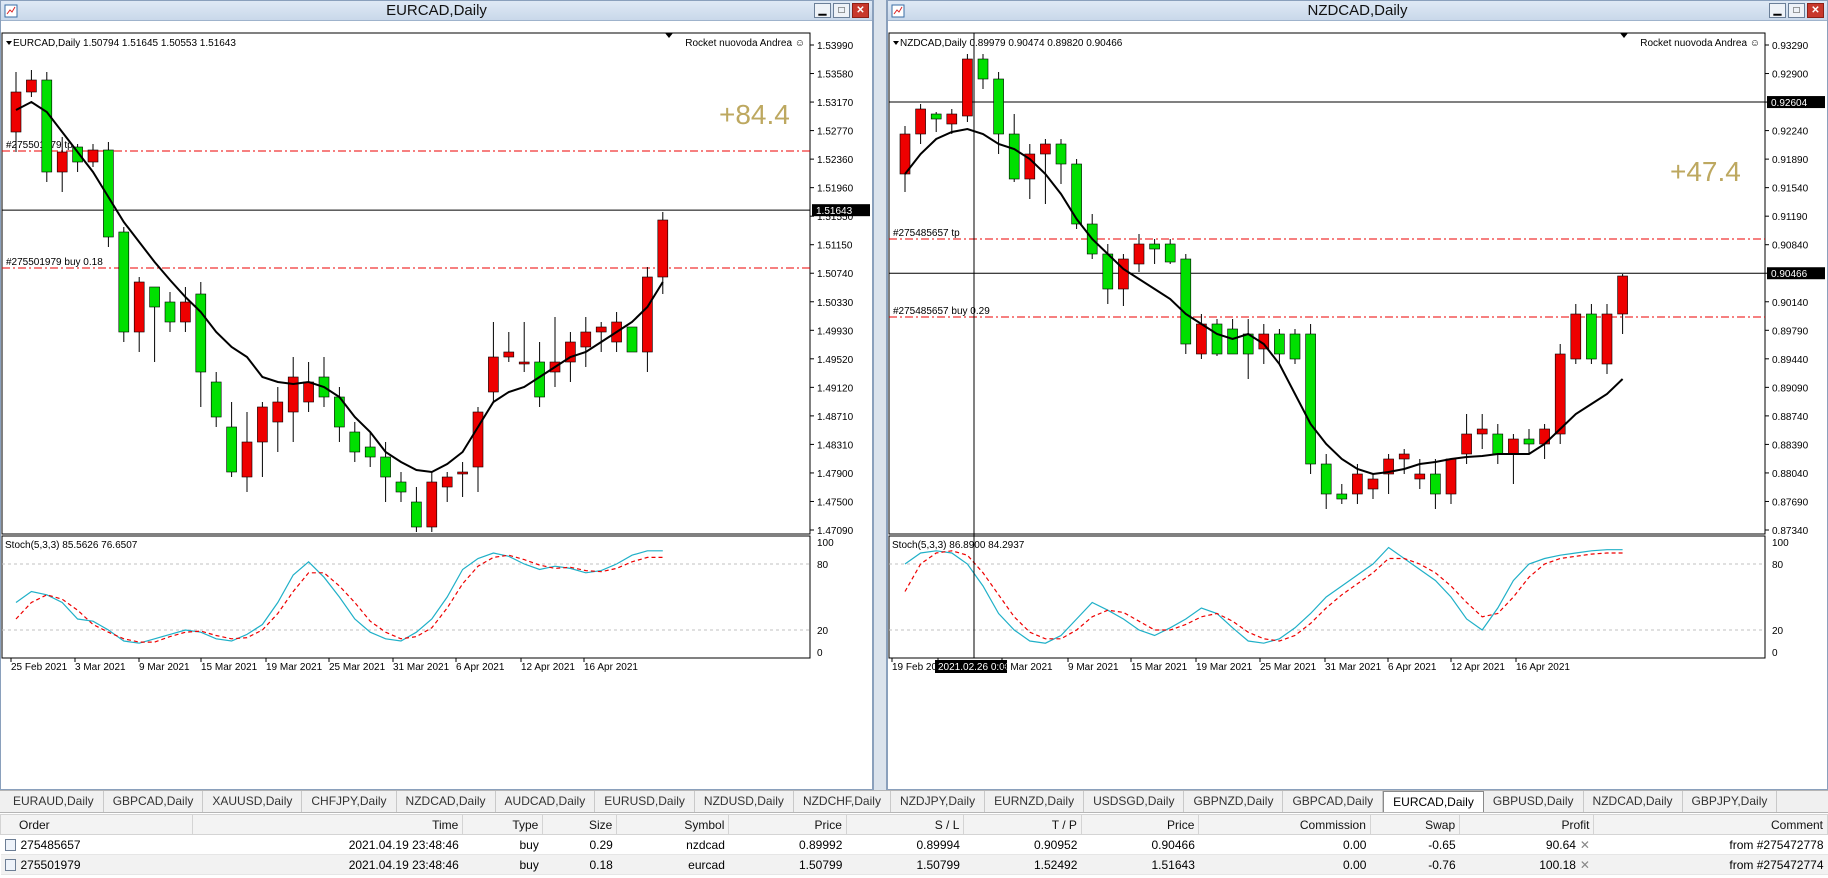 This screenshot has width=1828, height=878. Describe the element at coordinates (1778, 631) in the screenshot. I see `stochastic-level-label: 20` at that location.